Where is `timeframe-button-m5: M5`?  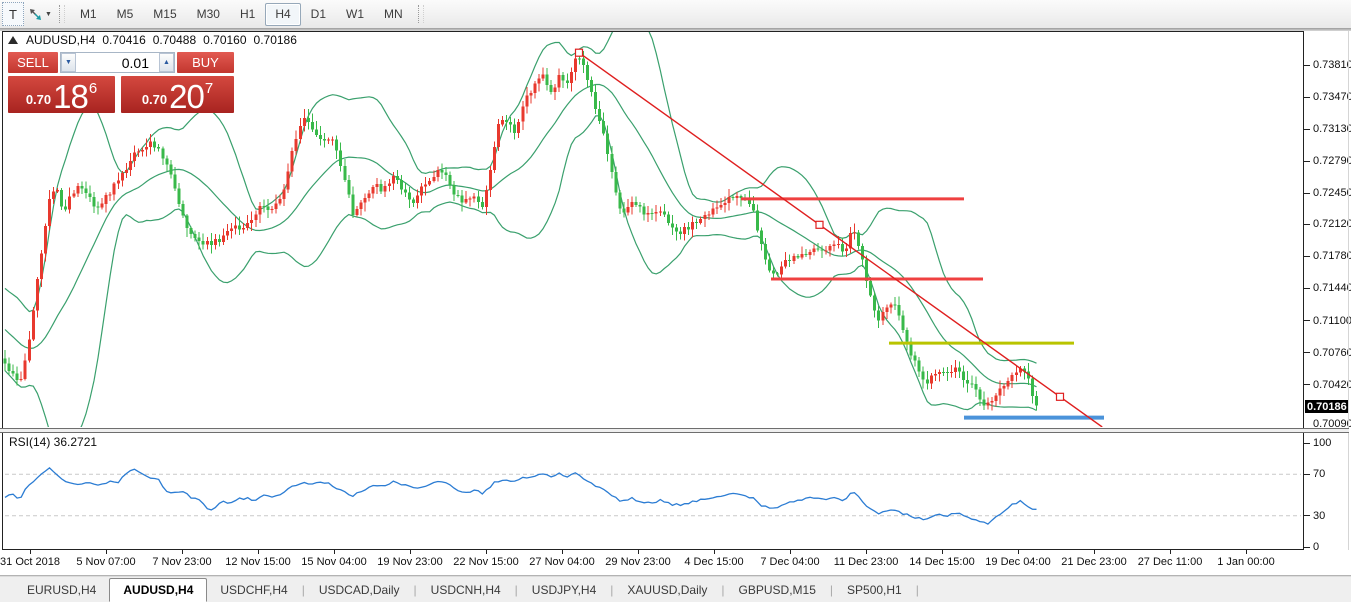
timeframe-button-m5: M5 is located at coordinates (125, 14).